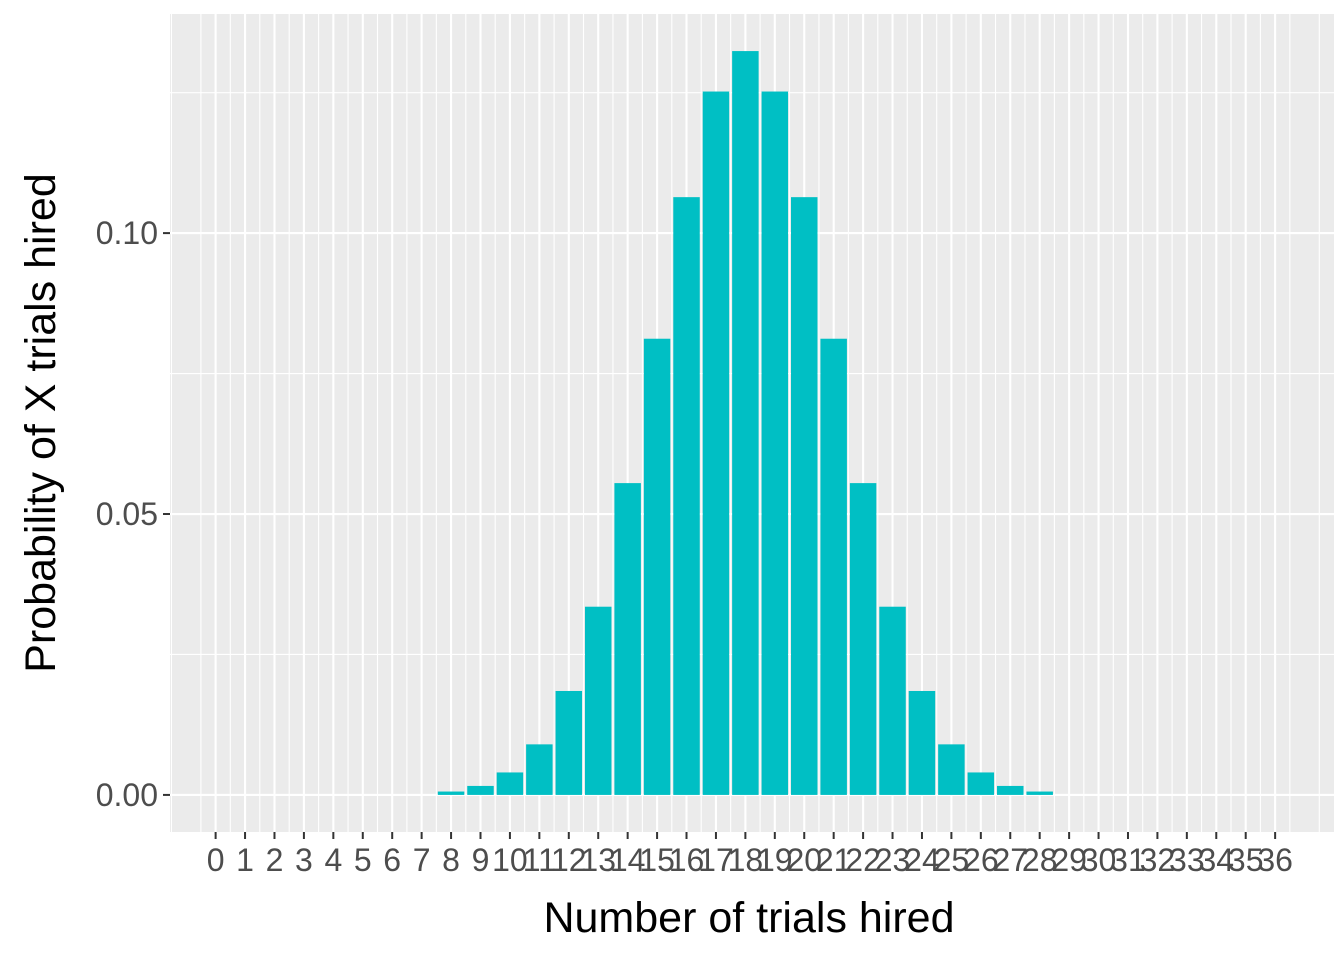 Image resolution: width=1344 pixels, height=960 pixels. What do you see at coordinates (1069, 860) in the screenshot?
I see `x-tick-label: 29` at bounding box center [1069, 860].